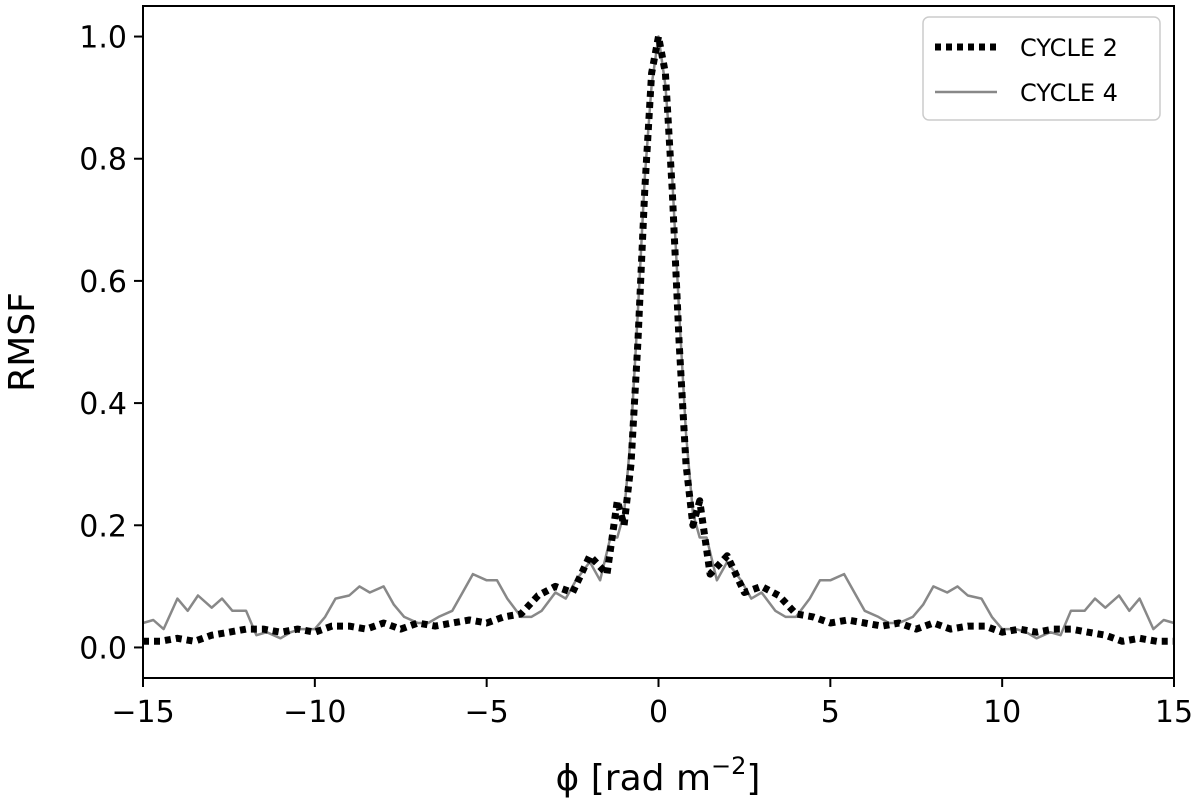 Image resolution: width=1200 pixels, height=806 pixels. Describe the element at coordinates (753, 778) in the screenshot. I see `x-axis-label-suffix: ]` at that location.